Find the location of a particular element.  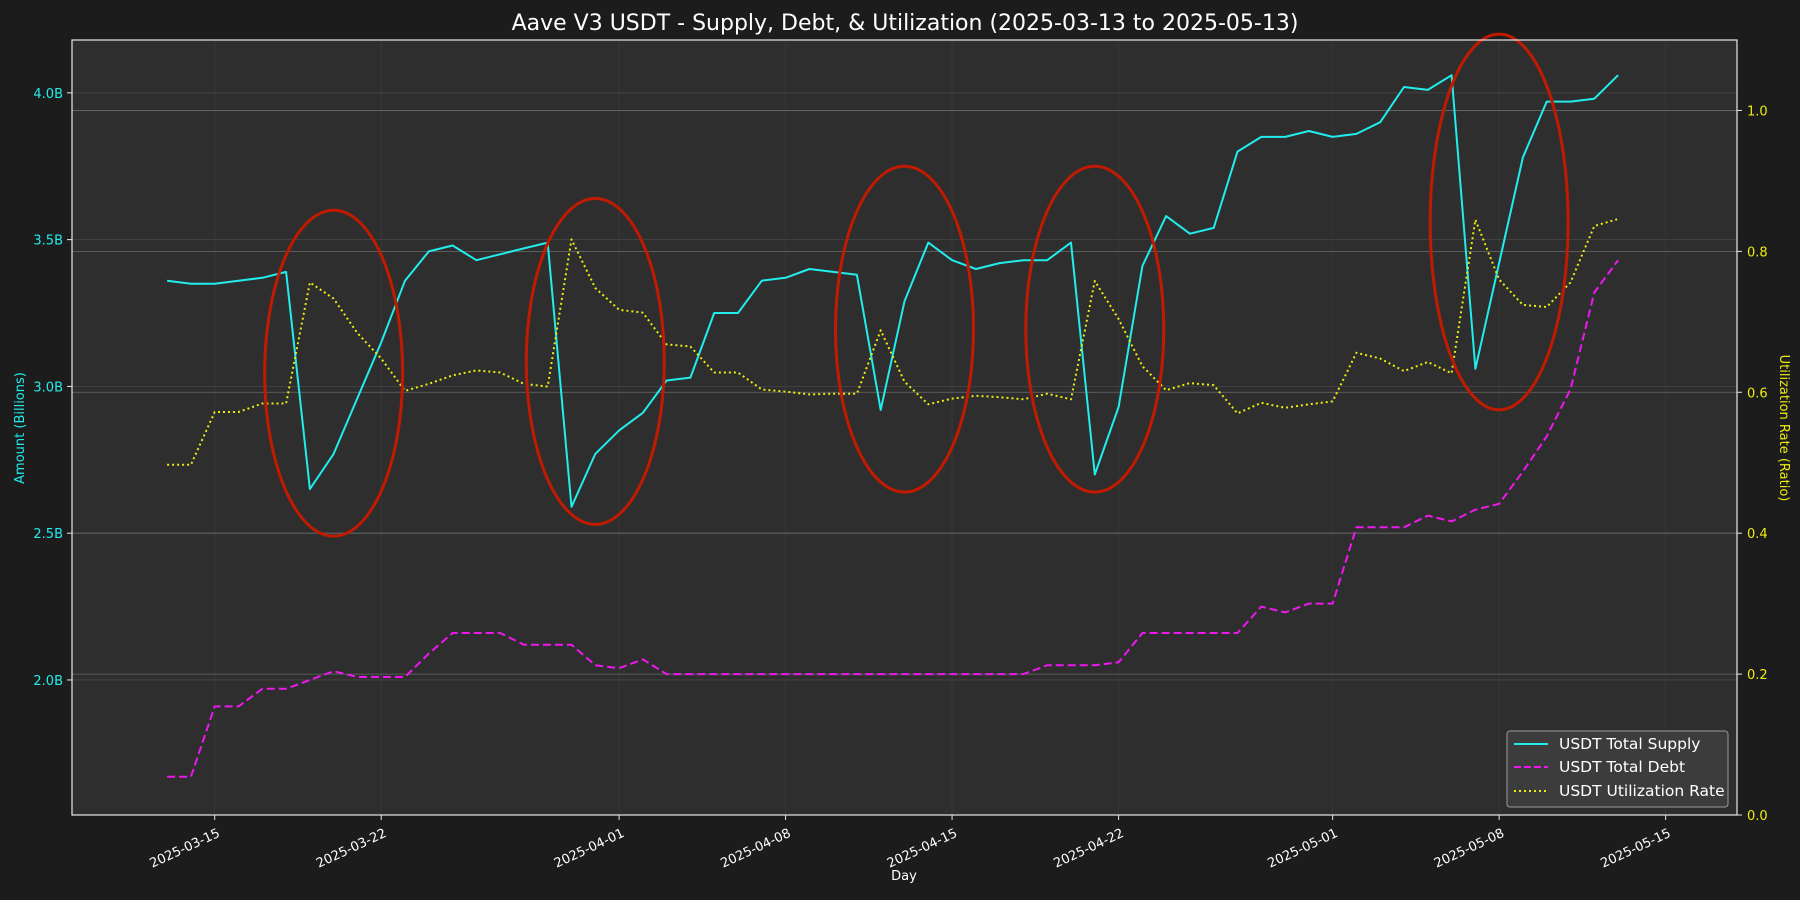

y-right-axis-label: Utilization Rate (Ratio) is located at coordinates (1783, 428).